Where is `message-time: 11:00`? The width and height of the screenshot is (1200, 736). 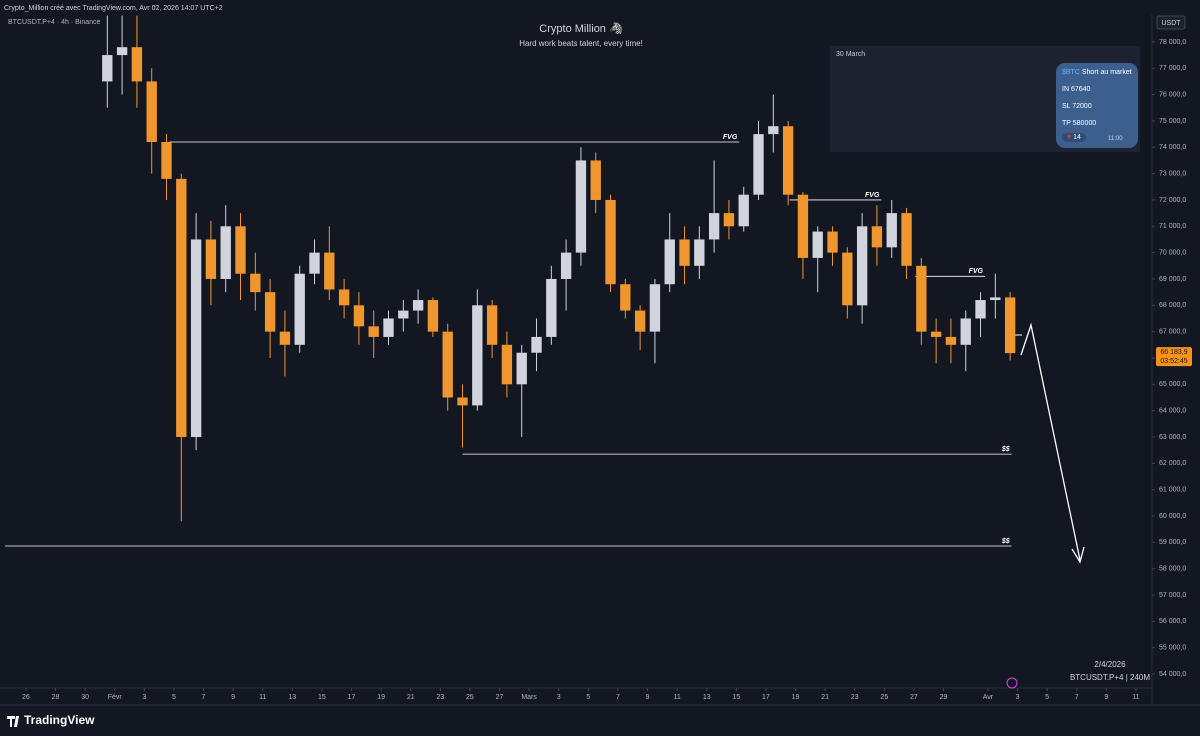 message-time: 11:00 is located at coordinates (1115, 139).